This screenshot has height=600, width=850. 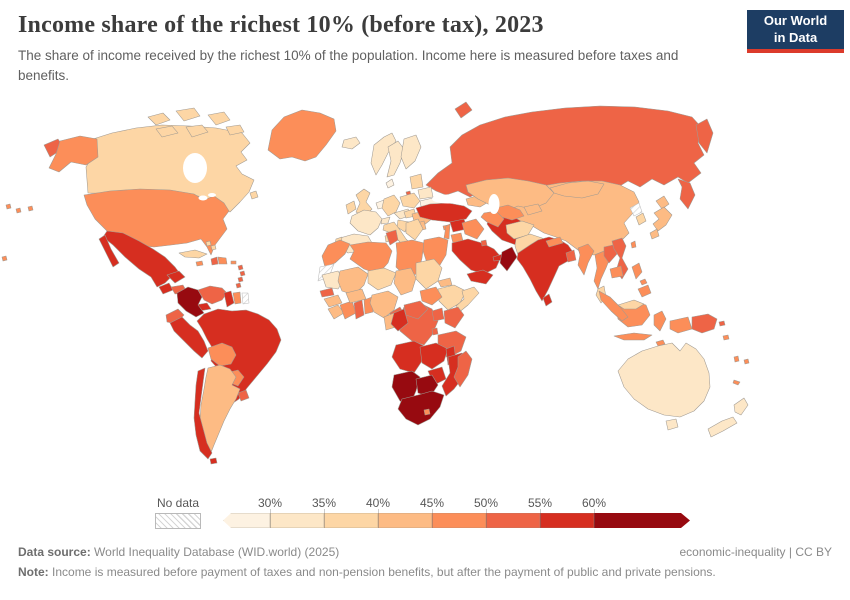 What do you see at coordinates (390, 183) in the screenshot?
I see `country-denmark` at bounding box center [390, 183].